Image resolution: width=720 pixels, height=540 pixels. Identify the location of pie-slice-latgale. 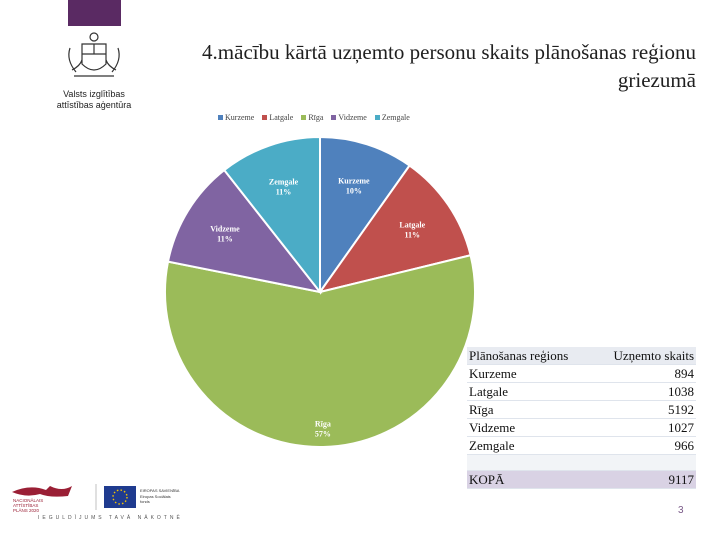
(394, 229).